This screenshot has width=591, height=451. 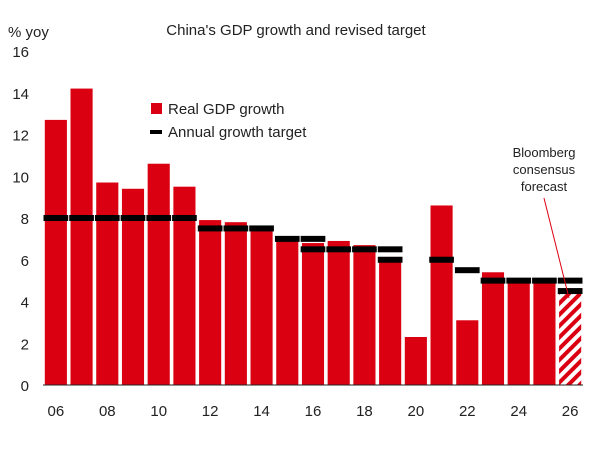 What do you see at coordinates (56, 411) in the screenshot?
I see `x-tick-label: 06` at bounding box center [56, 411].